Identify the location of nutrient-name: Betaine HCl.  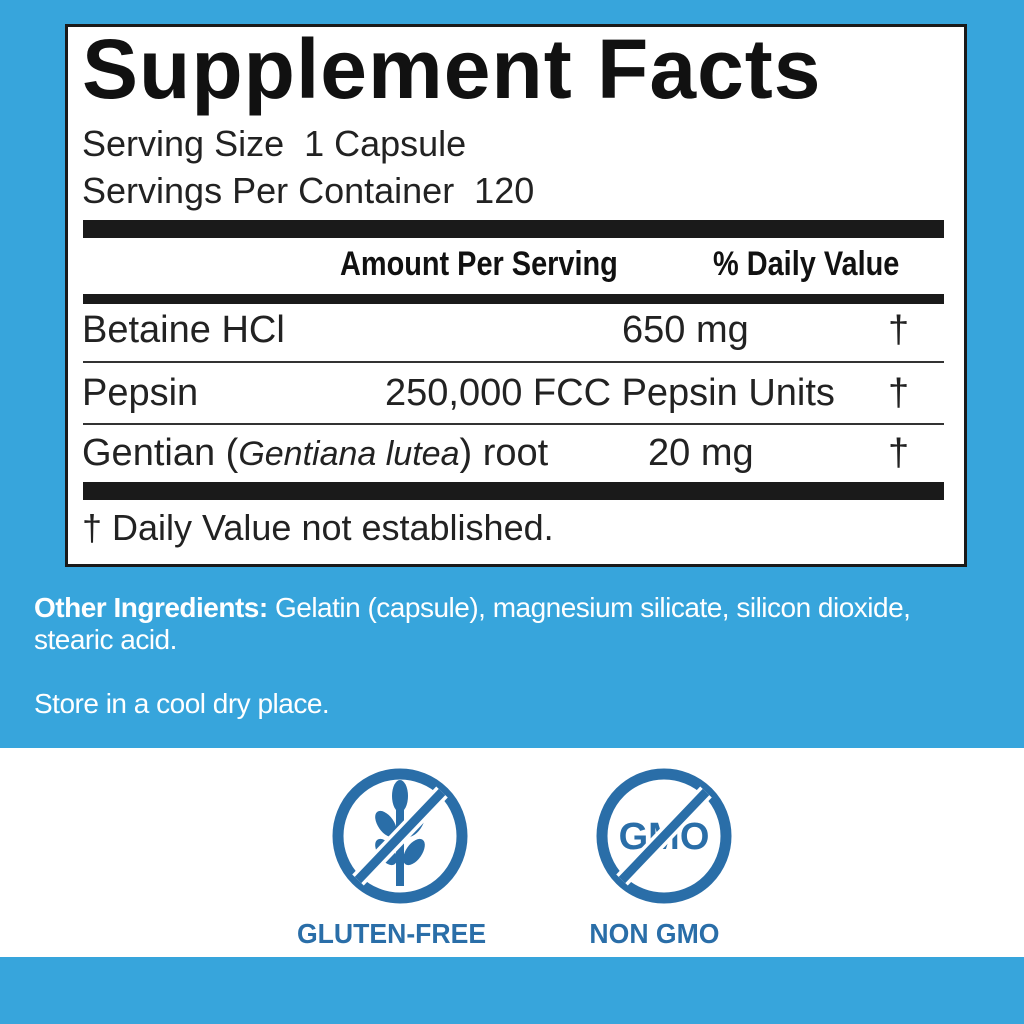
(183, 330).